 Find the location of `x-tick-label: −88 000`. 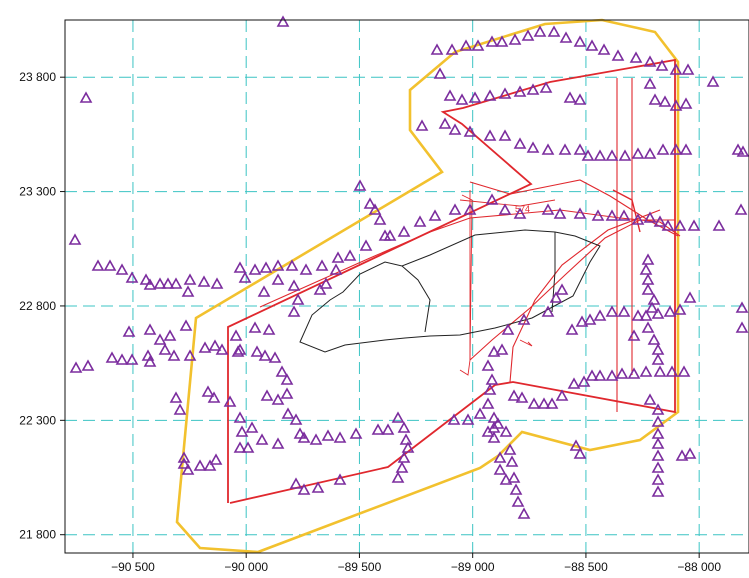

x-tick-label: −88 000 is located at coordinates (699, 567).